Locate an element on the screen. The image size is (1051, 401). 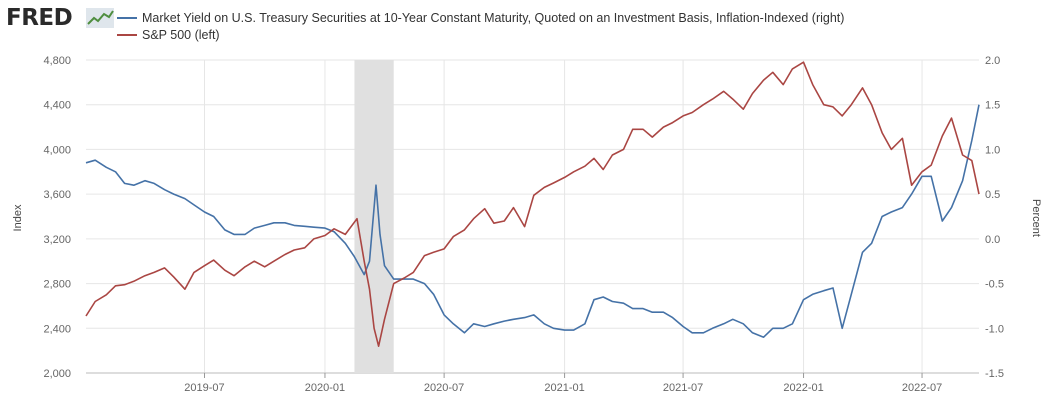
right-axis-tick-label: 0.0 is located at coordinates (992, 240).